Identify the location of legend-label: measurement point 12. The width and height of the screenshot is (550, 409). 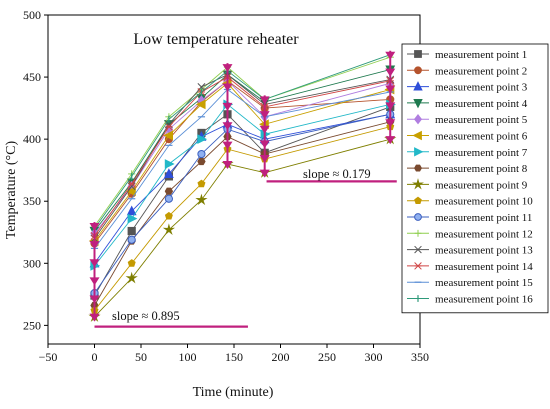
(484, 234).